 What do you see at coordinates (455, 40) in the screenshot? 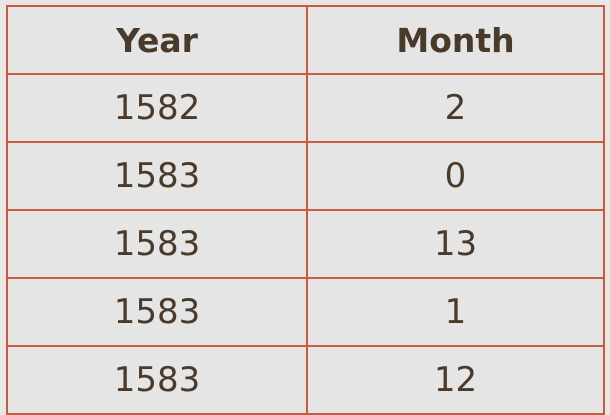
I see `header-month: Month` at bounding box center [455, 40].